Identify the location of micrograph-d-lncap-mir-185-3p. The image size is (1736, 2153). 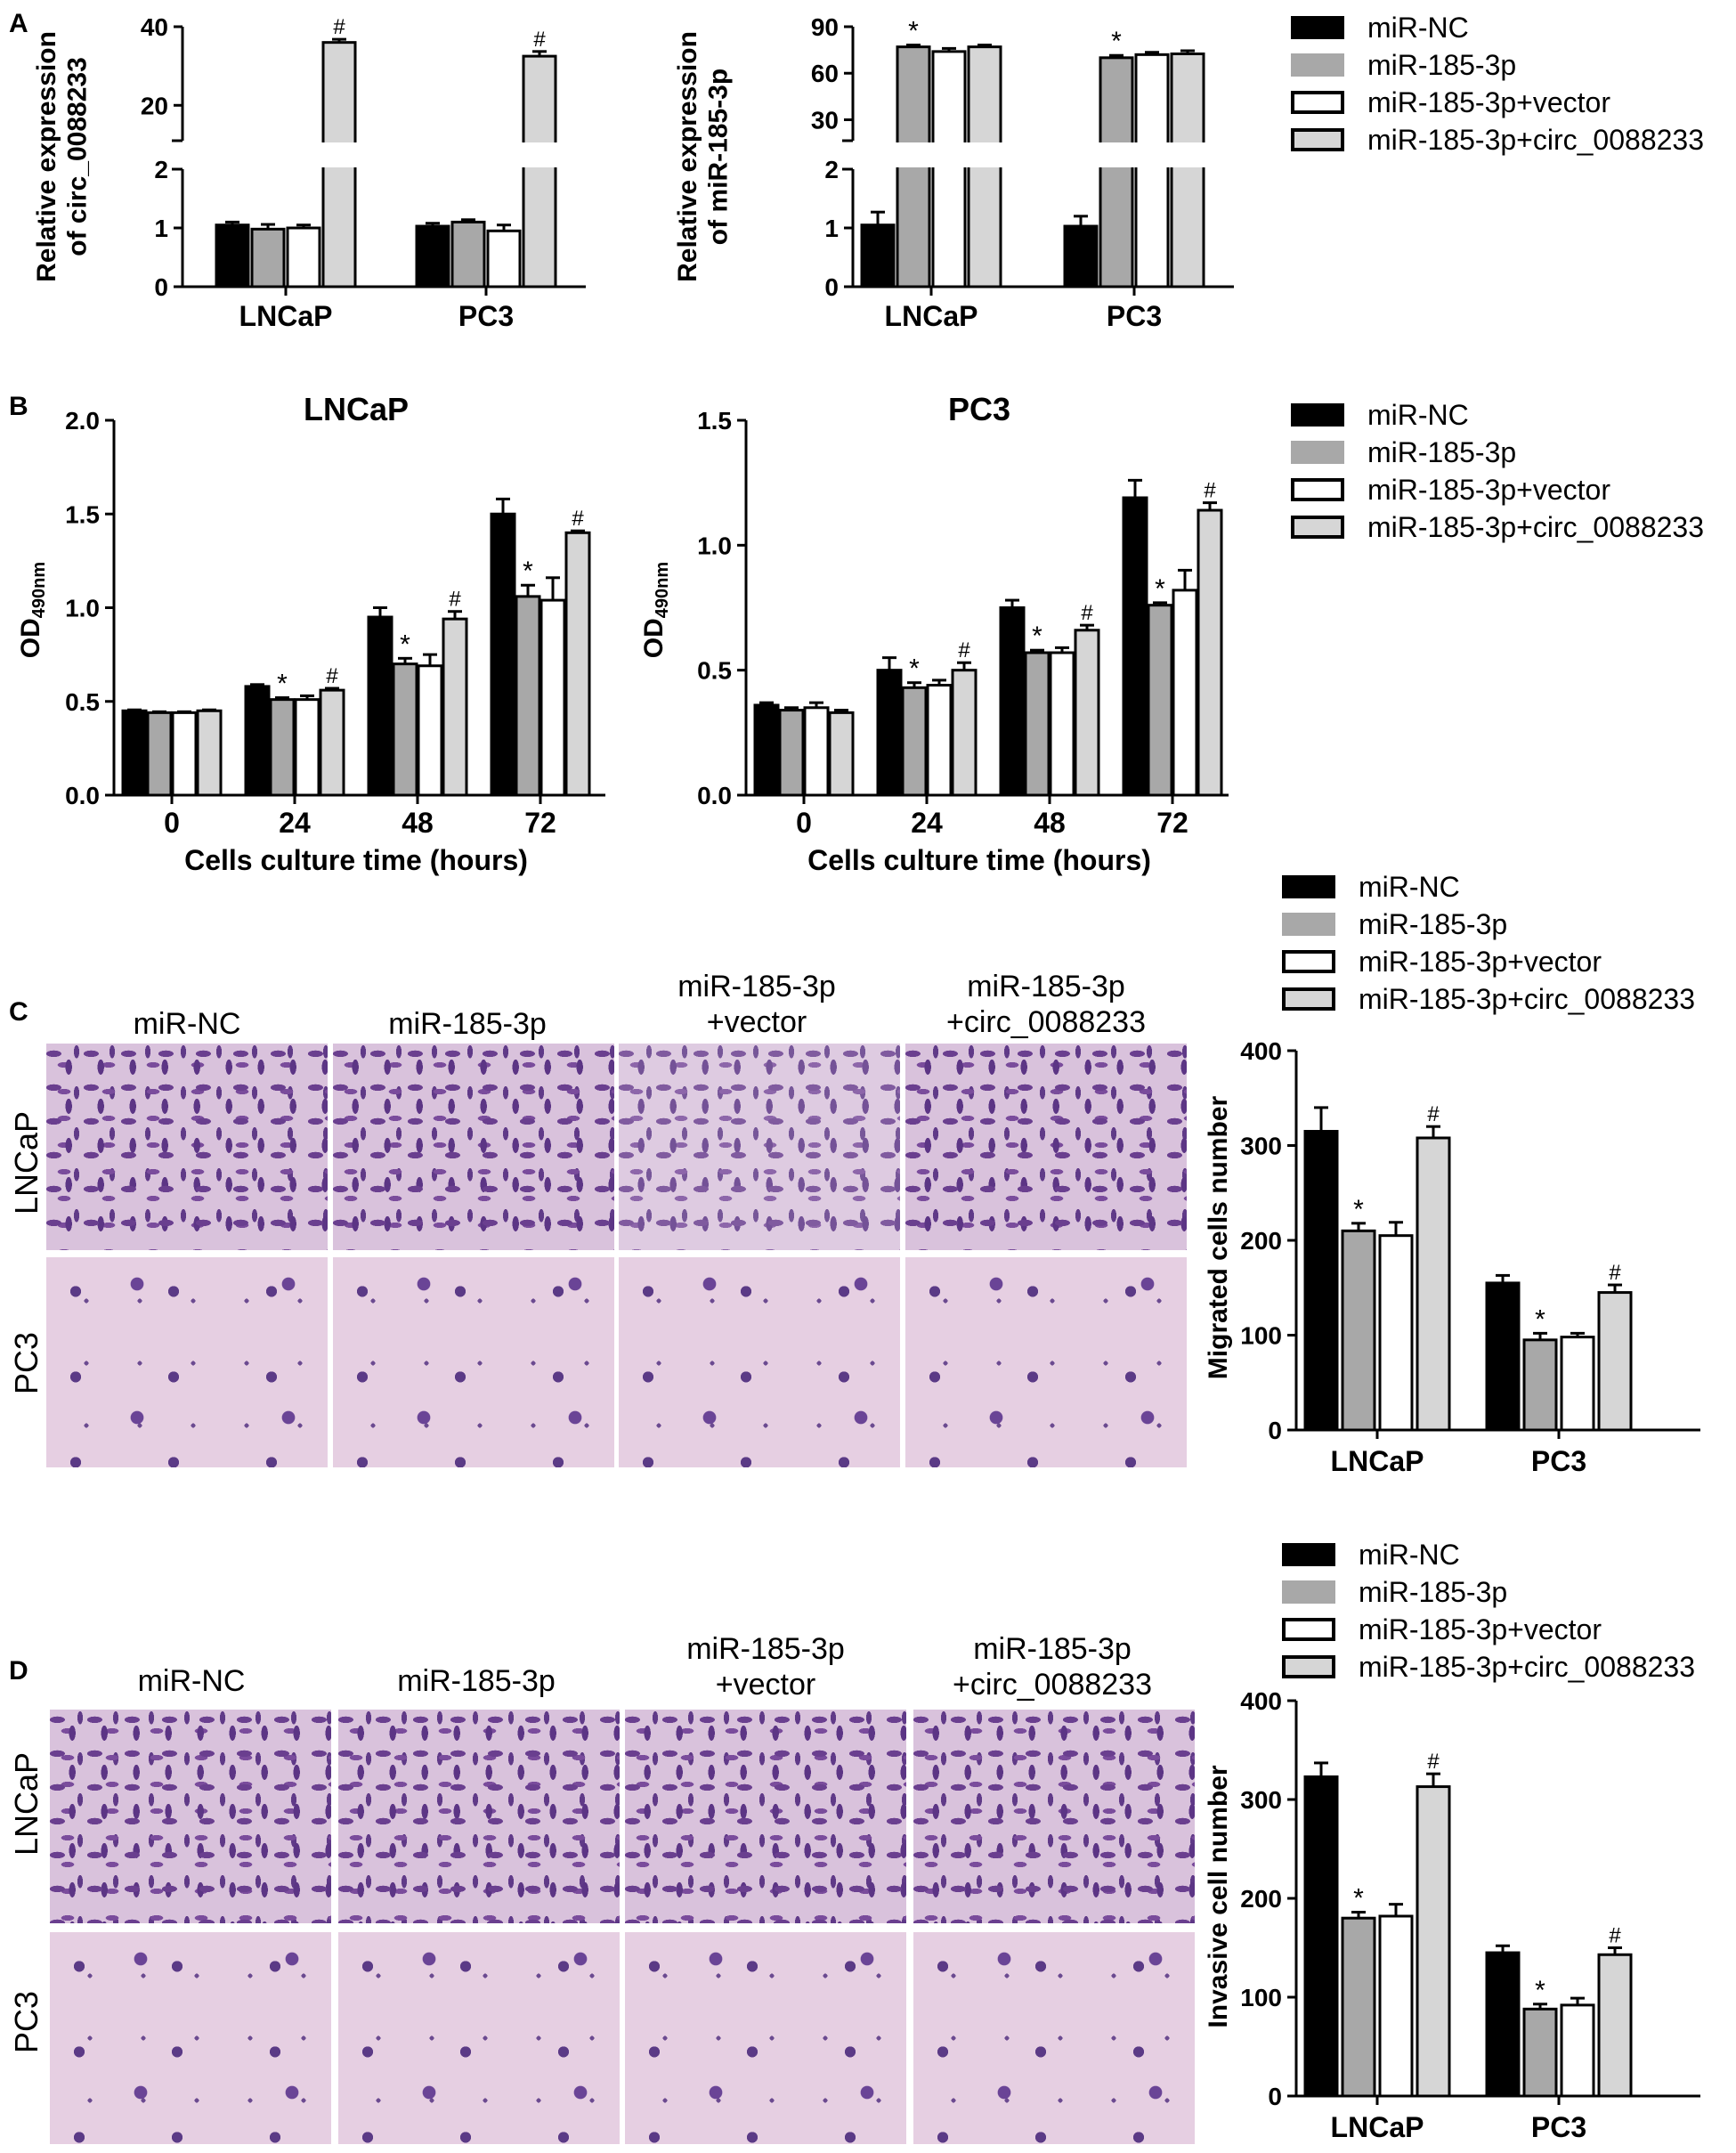
(479, 1817).